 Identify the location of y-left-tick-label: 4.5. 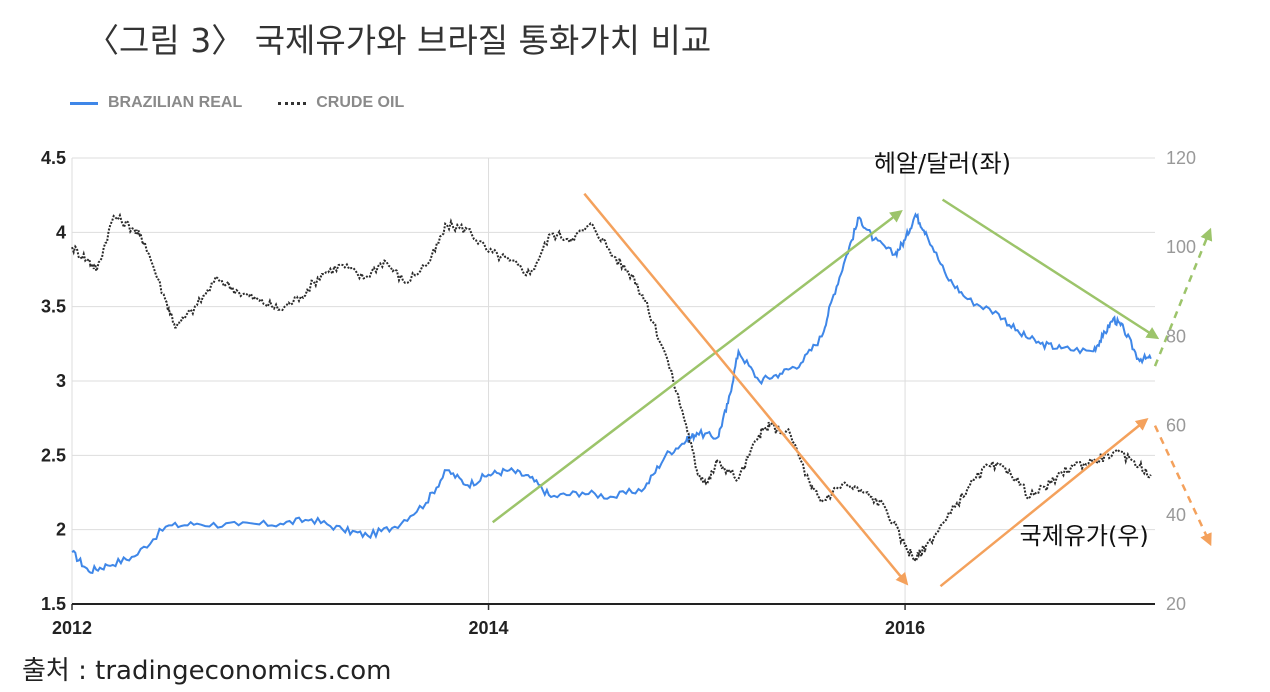
(53, 158).